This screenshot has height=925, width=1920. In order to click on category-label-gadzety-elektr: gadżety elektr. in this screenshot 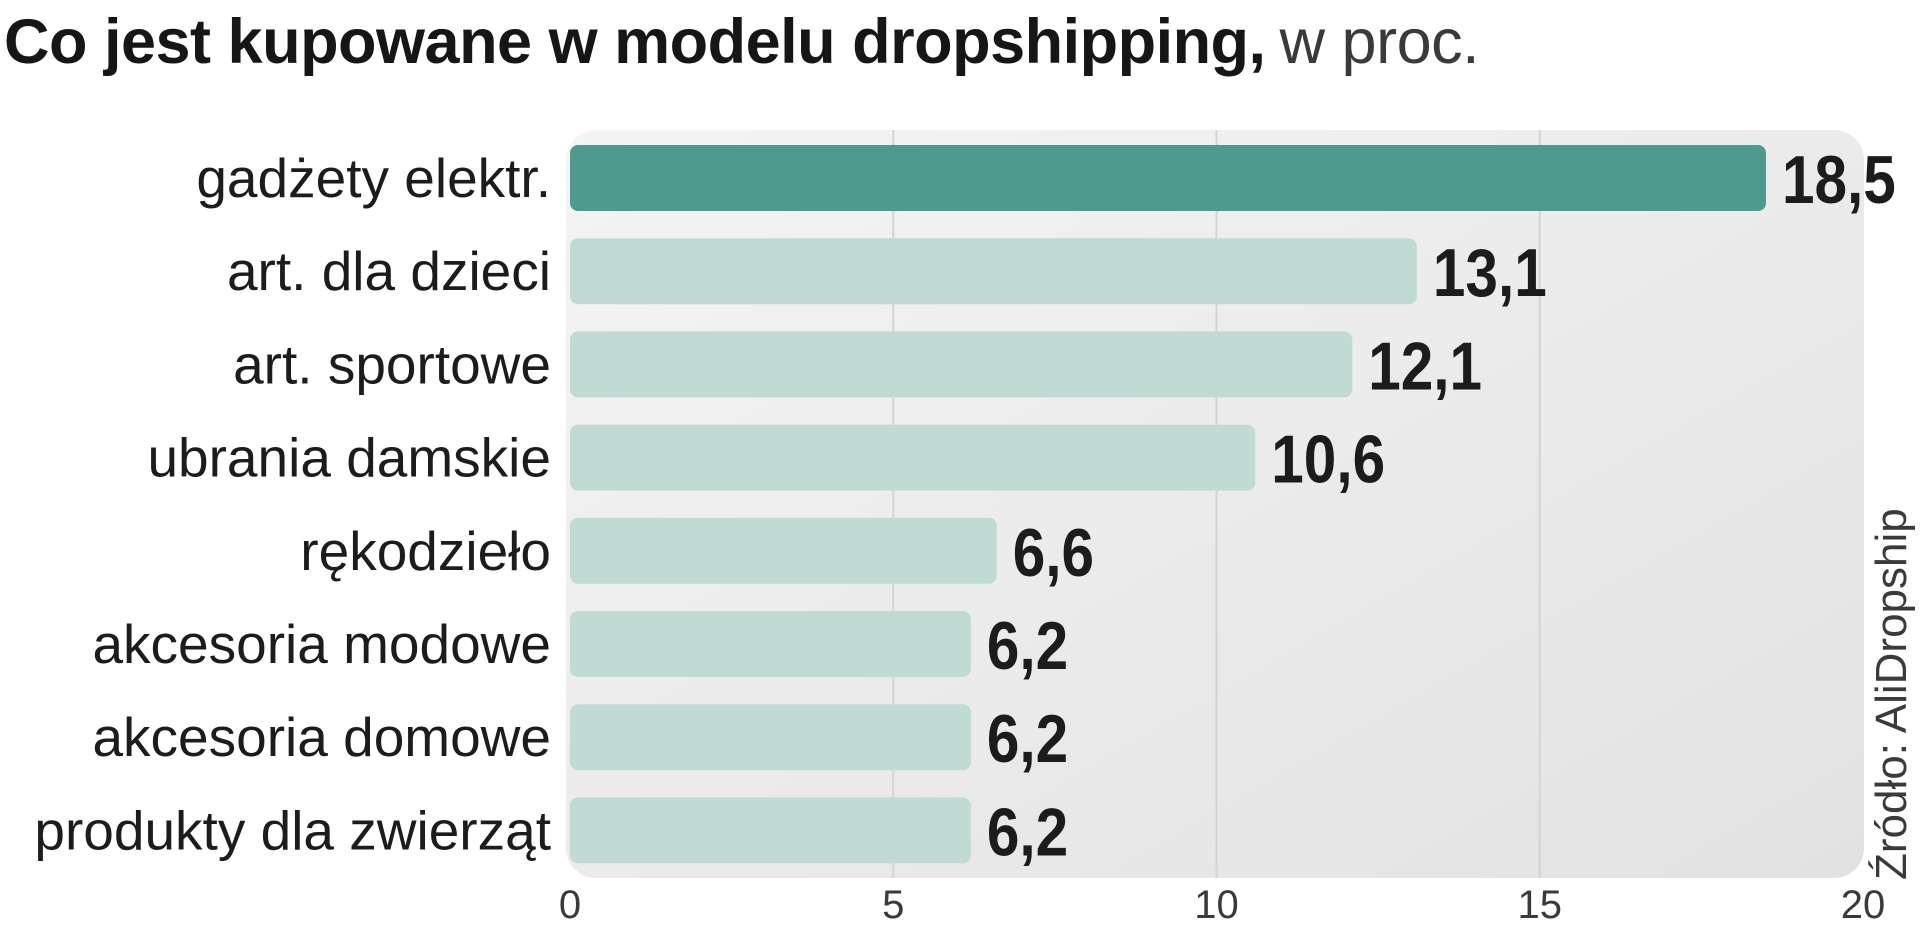, I will do `click(373, 178)`.